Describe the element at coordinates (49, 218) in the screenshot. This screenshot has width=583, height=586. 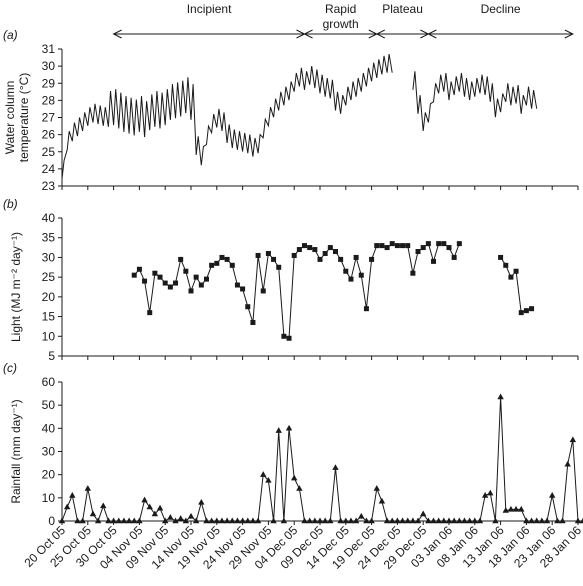
I see `y-tick-label: 40` at that location.